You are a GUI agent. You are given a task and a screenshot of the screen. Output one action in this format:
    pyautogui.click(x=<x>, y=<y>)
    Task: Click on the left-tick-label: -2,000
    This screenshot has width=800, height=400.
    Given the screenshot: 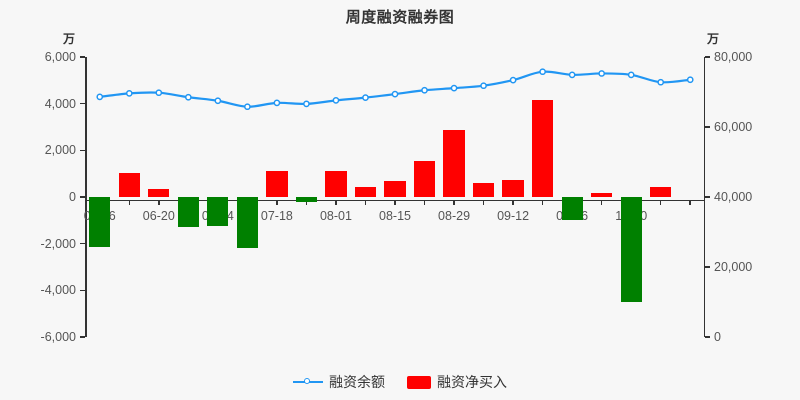 What is the action you would take?
    pyautogui.click(x=58, y=243)
    